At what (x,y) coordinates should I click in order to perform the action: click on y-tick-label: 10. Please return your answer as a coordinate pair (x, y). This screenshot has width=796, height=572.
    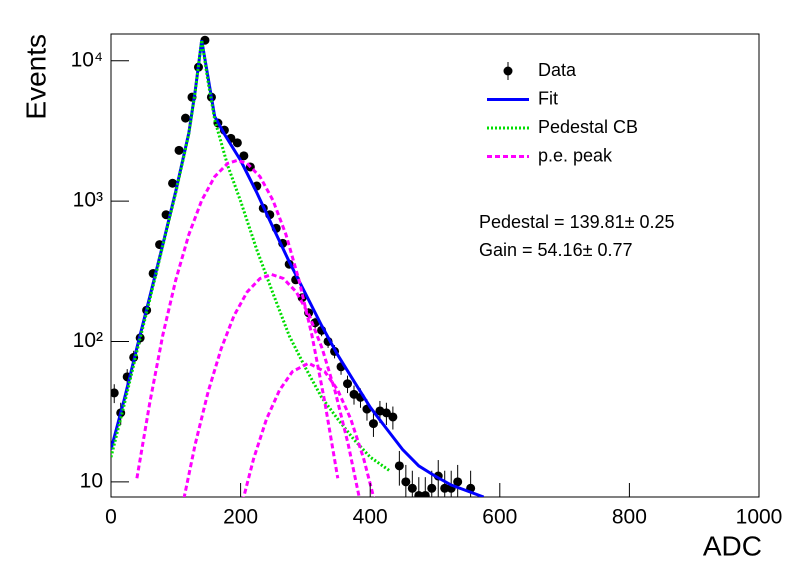
    Looking at the image, I should click on (91, 480).